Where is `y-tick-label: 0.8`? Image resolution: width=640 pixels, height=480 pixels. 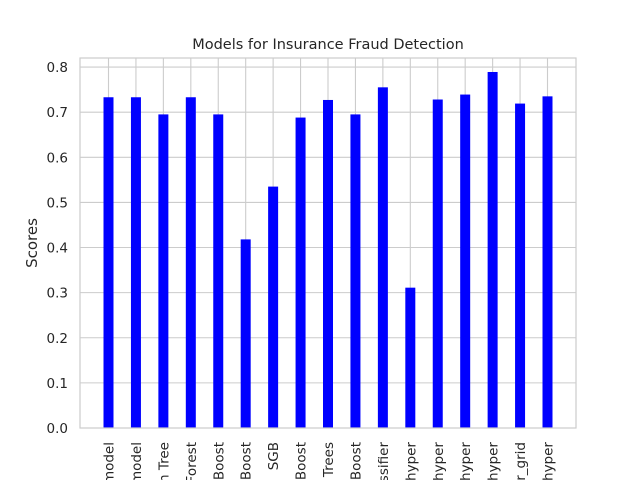
y-tick-label: 0.8 is located at coordinates (57, 68).